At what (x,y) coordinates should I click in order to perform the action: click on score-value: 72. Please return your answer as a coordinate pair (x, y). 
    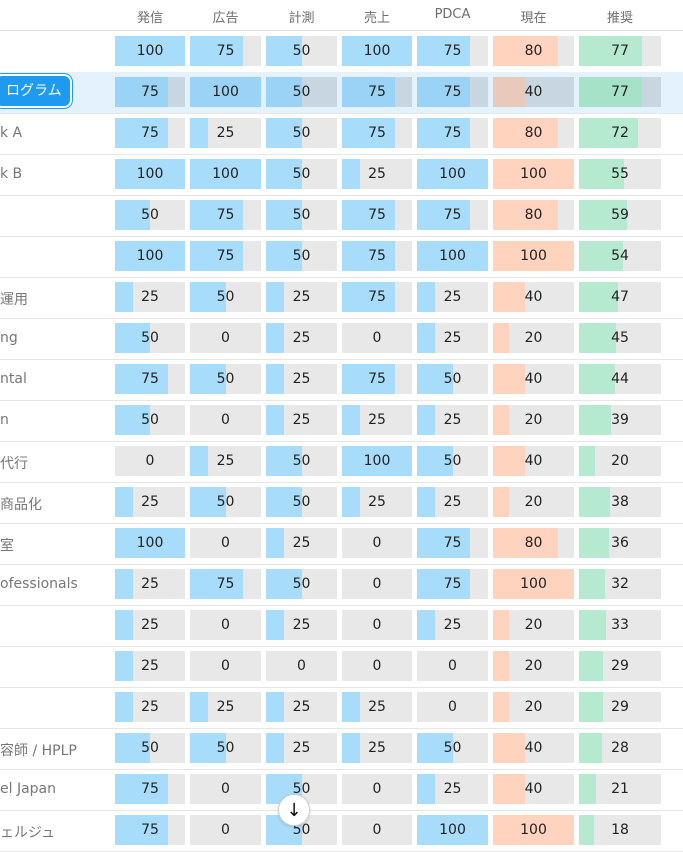
    Looking at the image, I should click on (620, 133).